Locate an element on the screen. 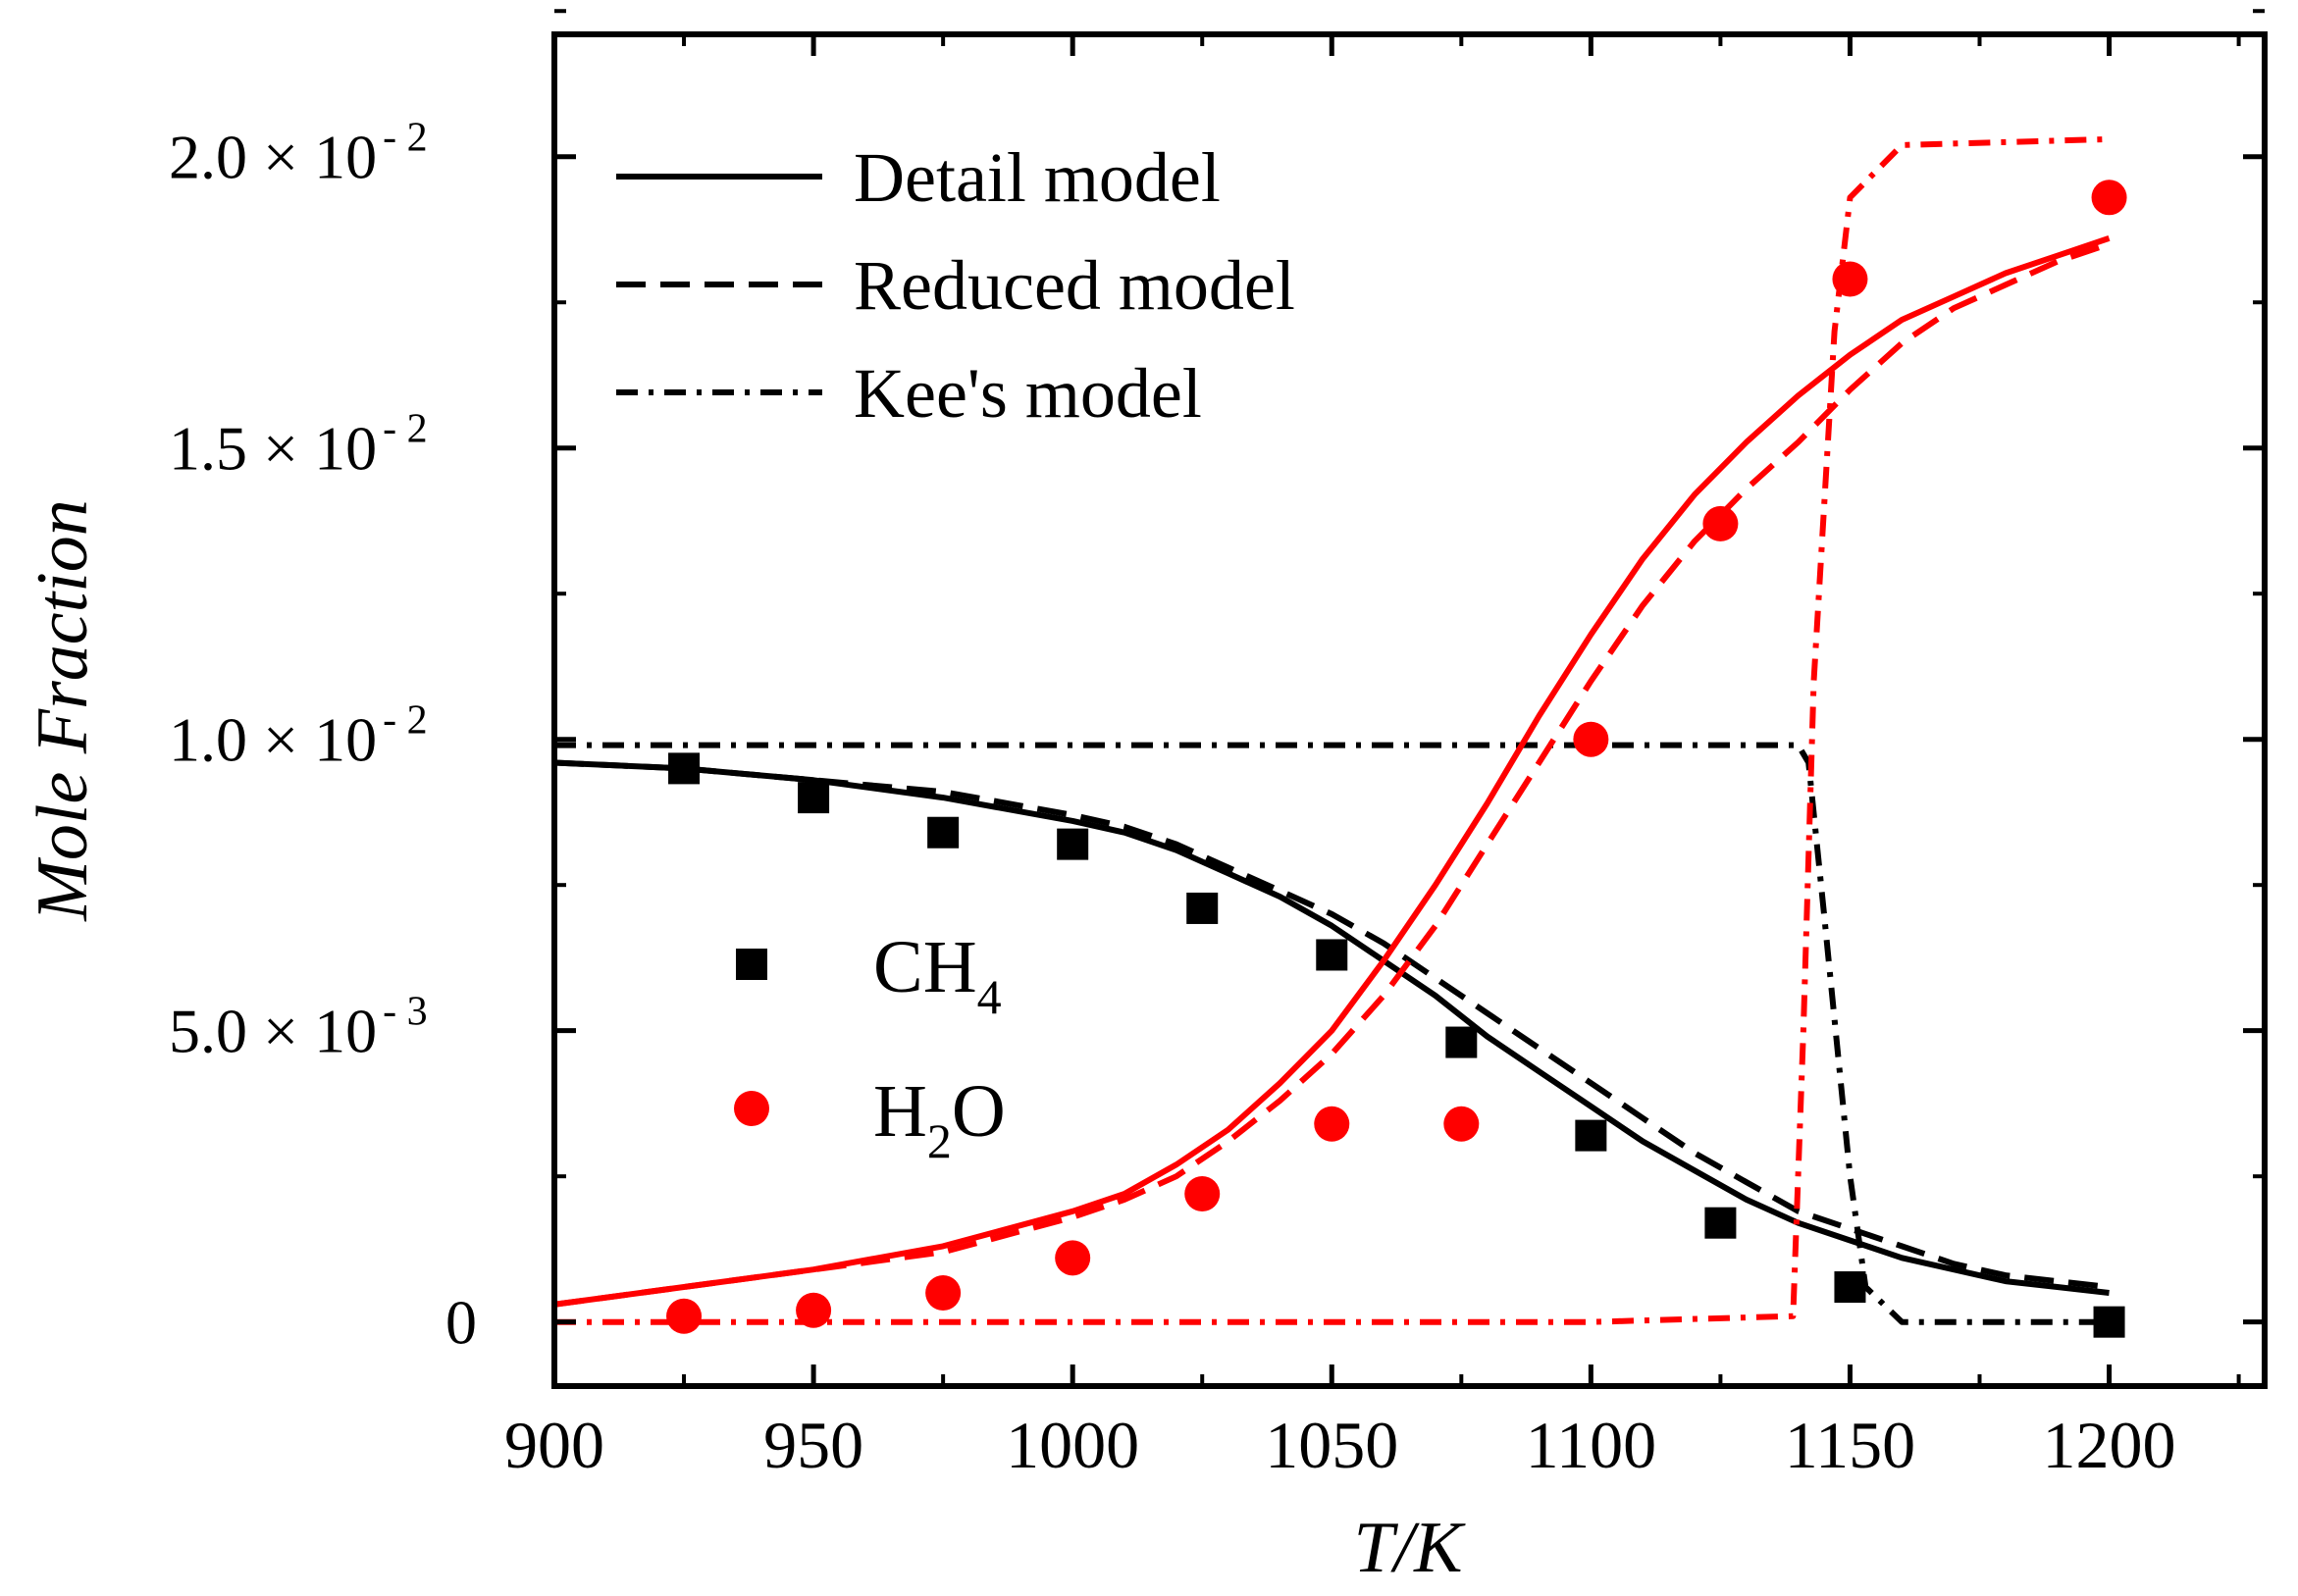 The image size is (2298, 1596). species-label: CH4 is located at coordinates (937, 975).